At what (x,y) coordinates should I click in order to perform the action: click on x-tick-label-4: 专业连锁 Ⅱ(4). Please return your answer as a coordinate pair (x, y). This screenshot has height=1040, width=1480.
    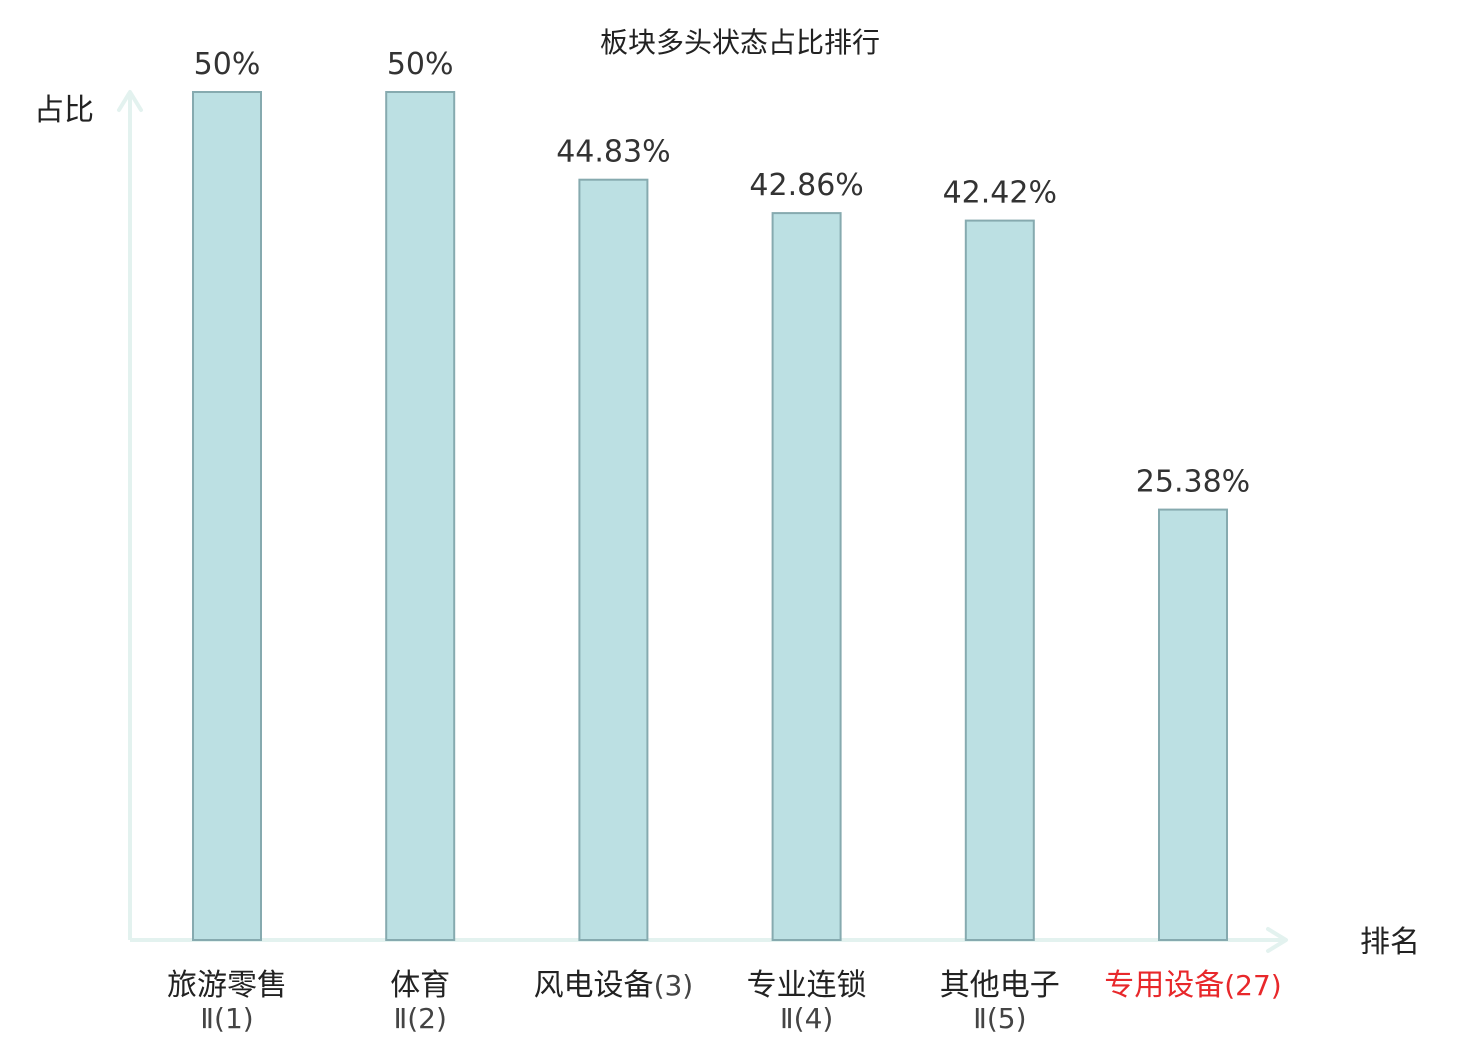
    Looking at the image, I should click on (807, 1001).